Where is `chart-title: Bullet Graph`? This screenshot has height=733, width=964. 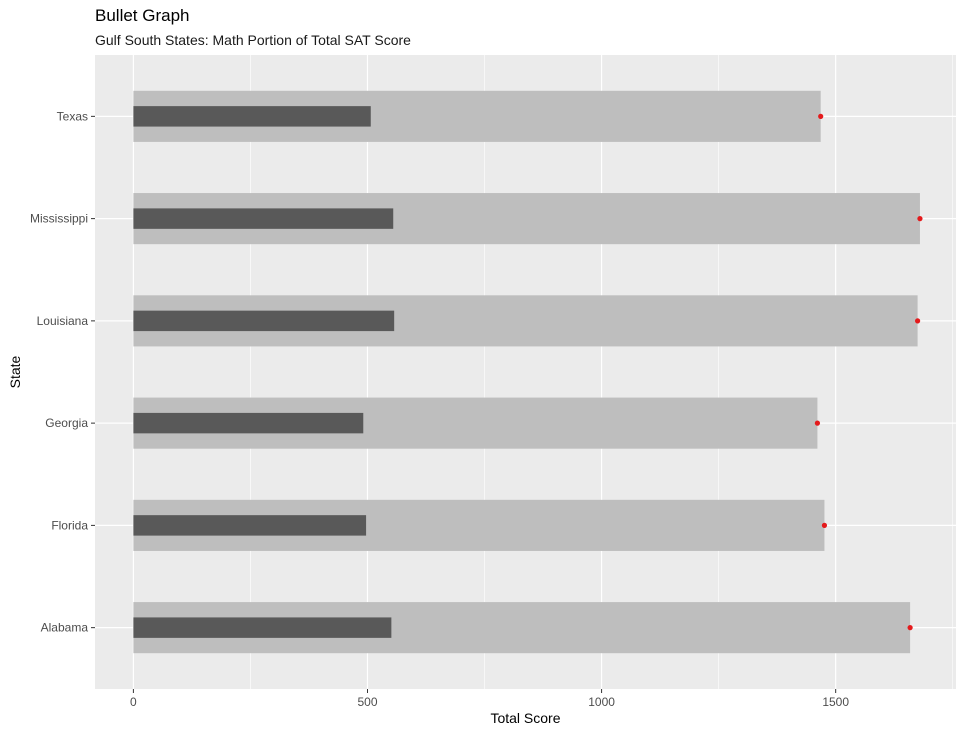
chart-title: Bullet Graph is located at coordinates (142, 15).